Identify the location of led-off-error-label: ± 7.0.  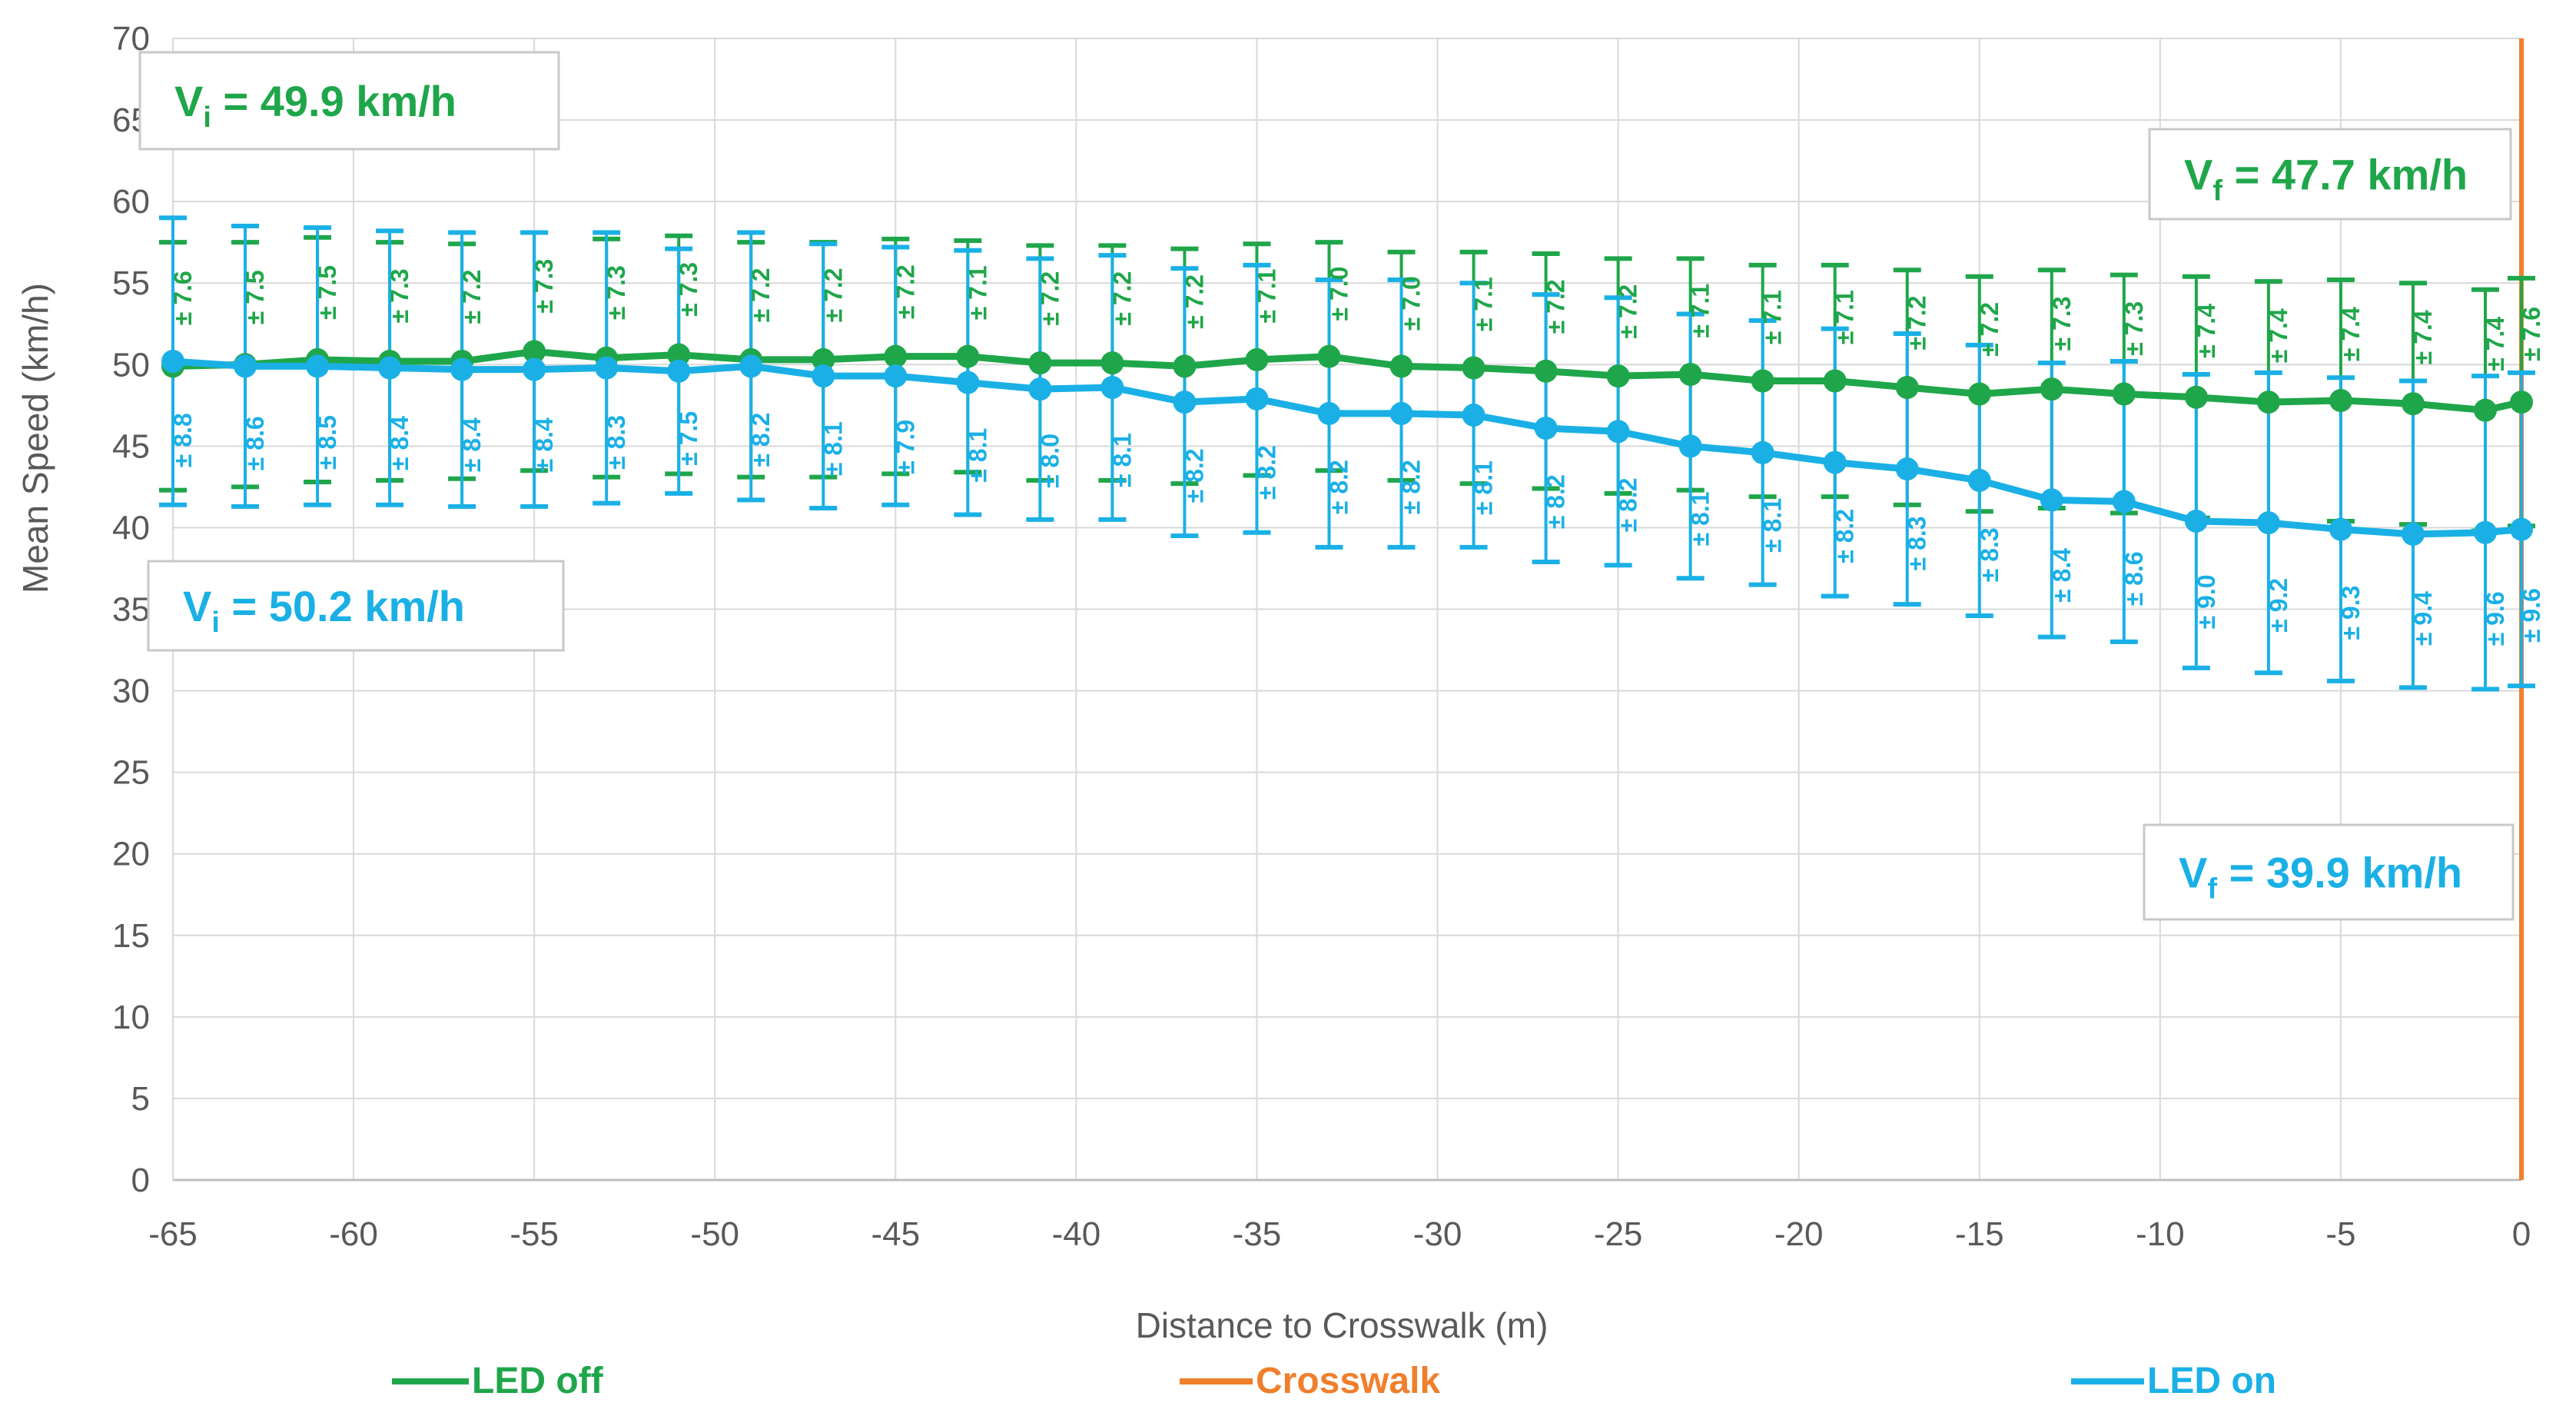
(1412, 303).